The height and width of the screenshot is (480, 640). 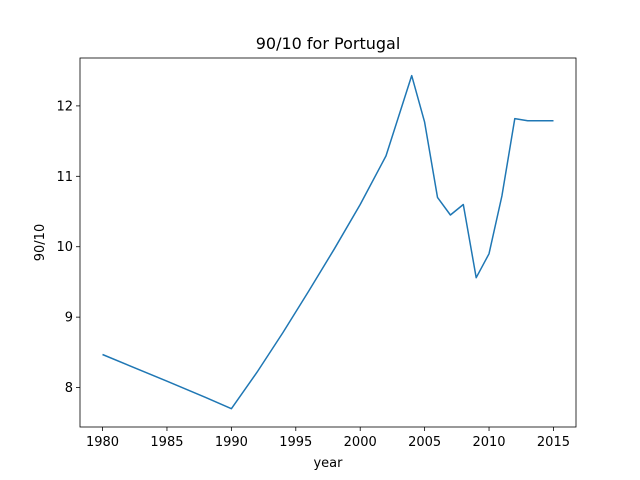 I want to click on x-tick-label: 2015, so click(x=553, y=442).